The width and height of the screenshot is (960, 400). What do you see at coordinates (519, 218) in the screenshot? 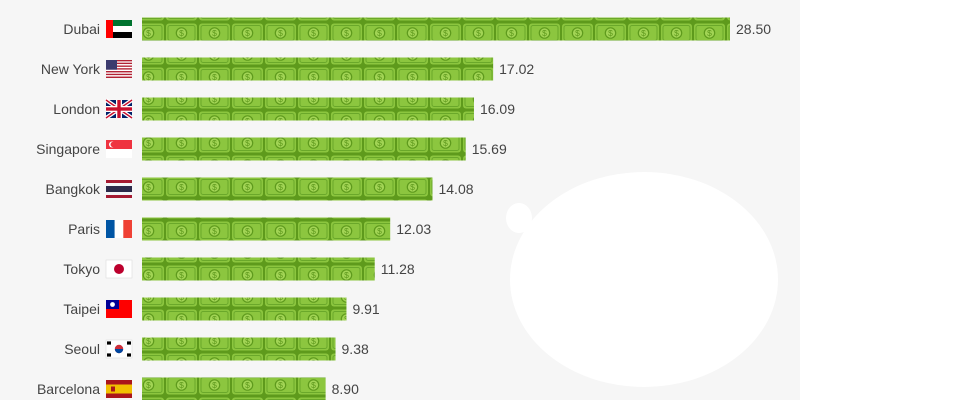
I see `decorative-white-dot` at bounding box center [519, 218].